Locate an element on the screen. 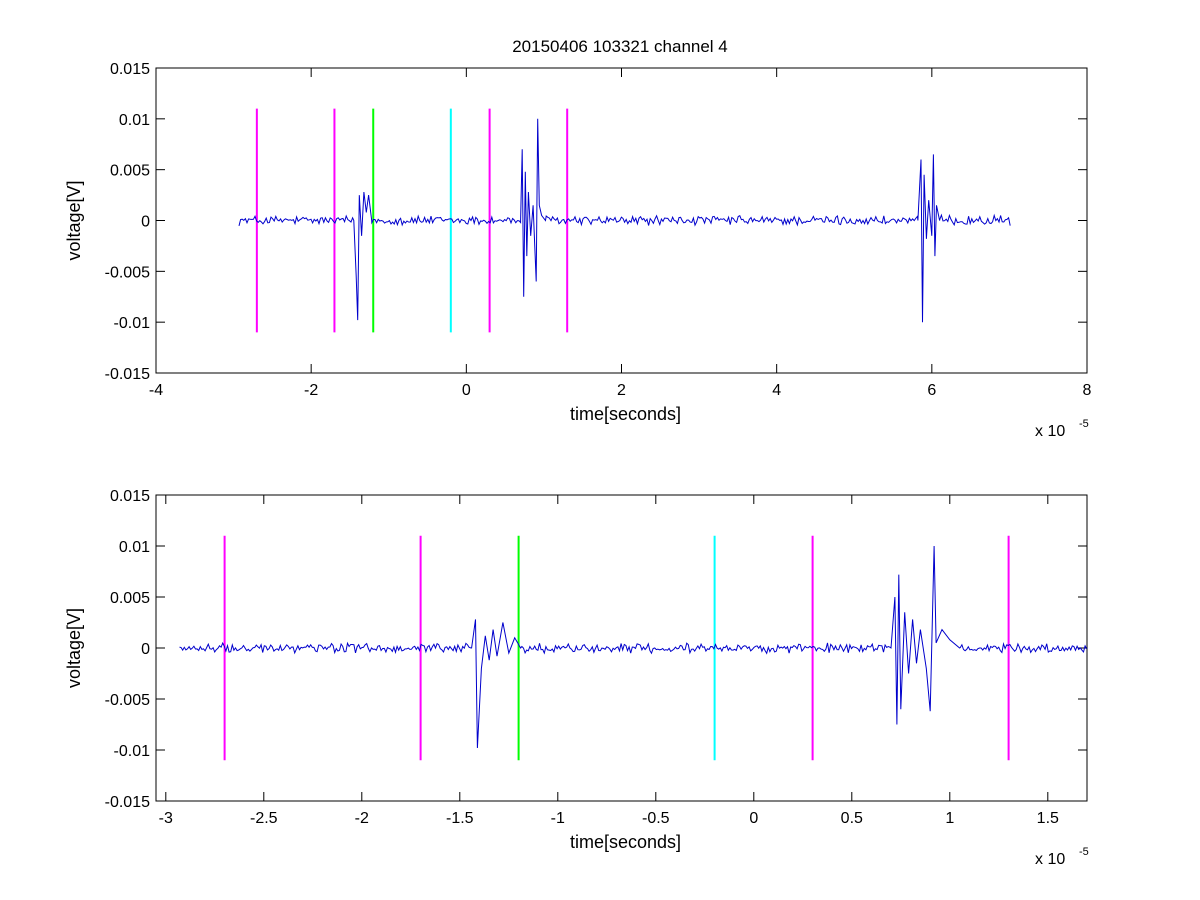  chart-title: 20150406 103321 channel 4 is located at coordinates (620, 46).